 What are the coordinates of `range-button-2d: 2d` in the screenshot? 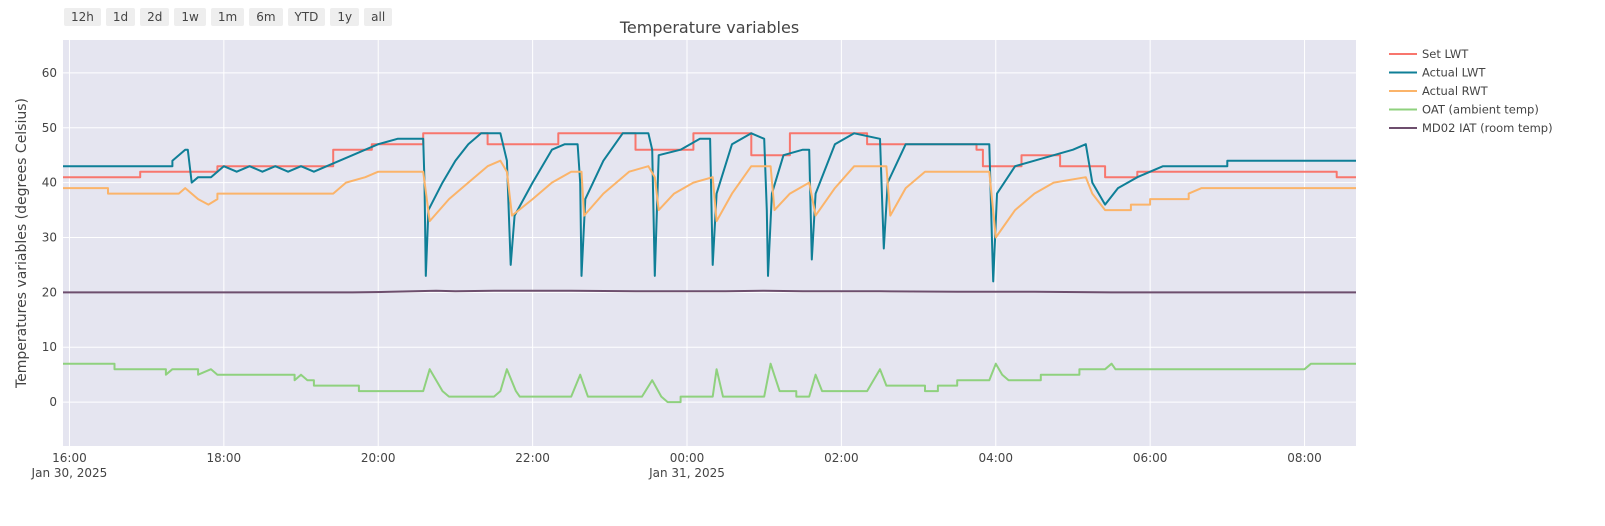 It's located at (155, 17).